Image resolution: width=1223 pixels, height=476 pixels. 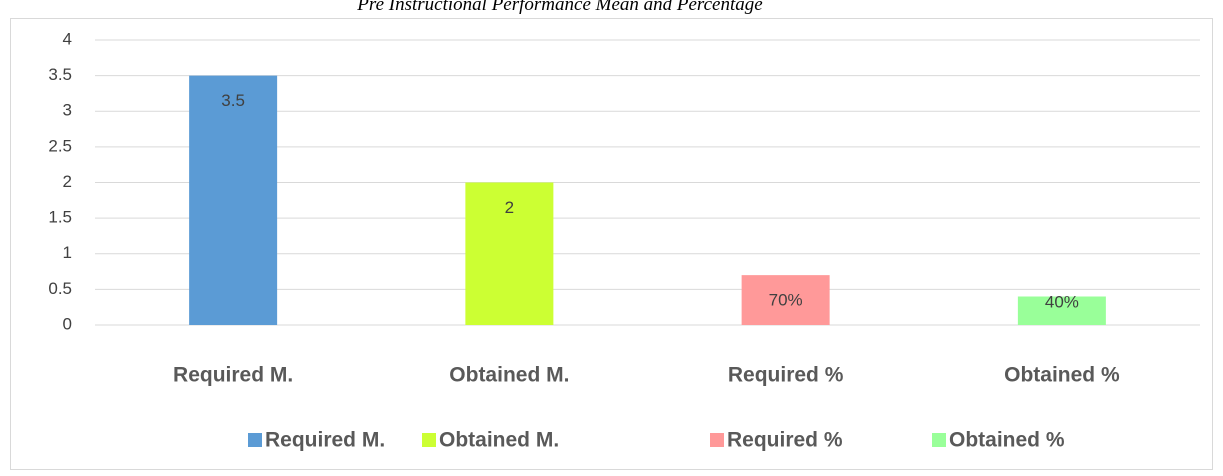 I want to click on y-tick-label: 3, so click(x=67, y=110).